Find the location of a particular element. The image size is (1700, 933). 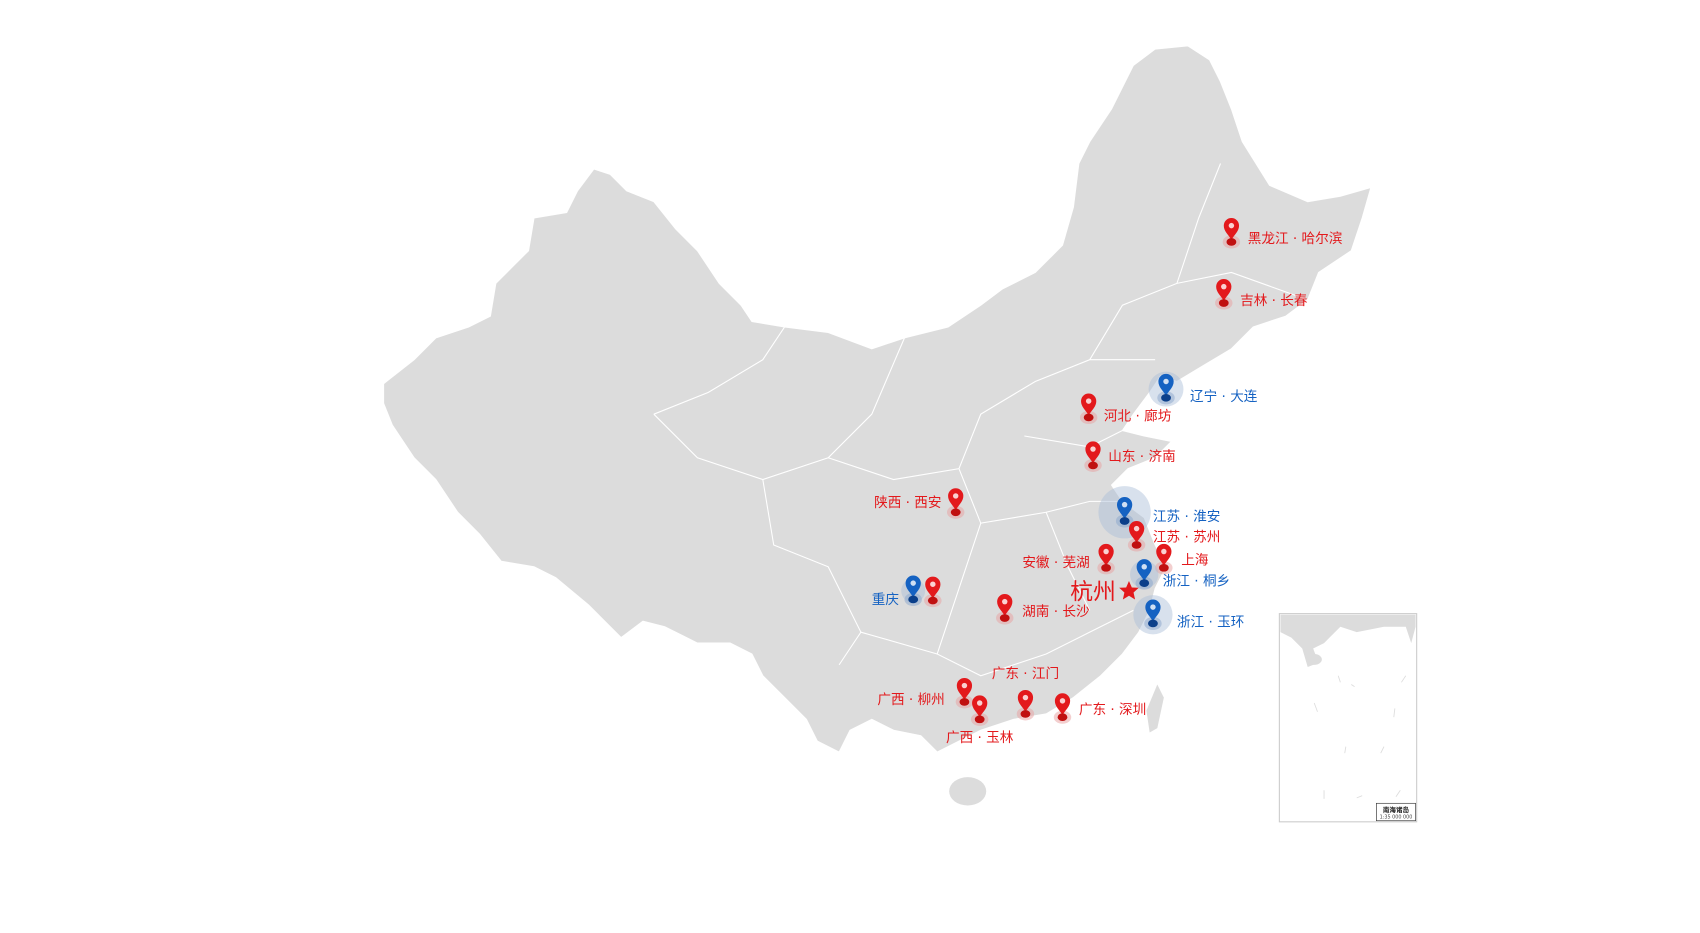

map-marker: 重庆 is located at coordinates (899, 591).